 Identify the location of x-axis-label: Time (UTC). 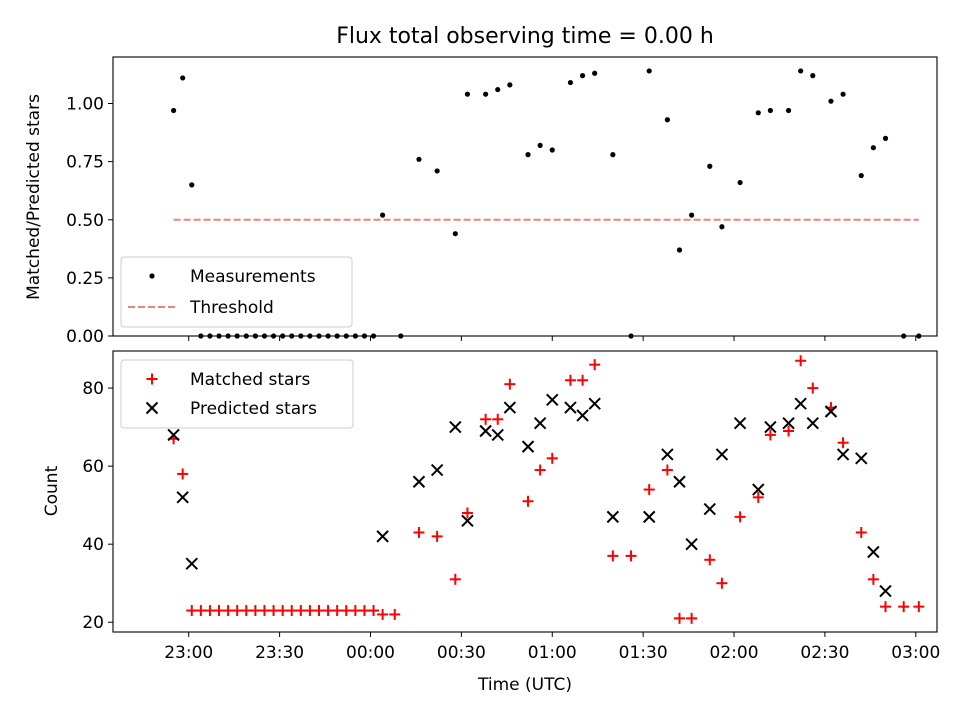
(524, 685).